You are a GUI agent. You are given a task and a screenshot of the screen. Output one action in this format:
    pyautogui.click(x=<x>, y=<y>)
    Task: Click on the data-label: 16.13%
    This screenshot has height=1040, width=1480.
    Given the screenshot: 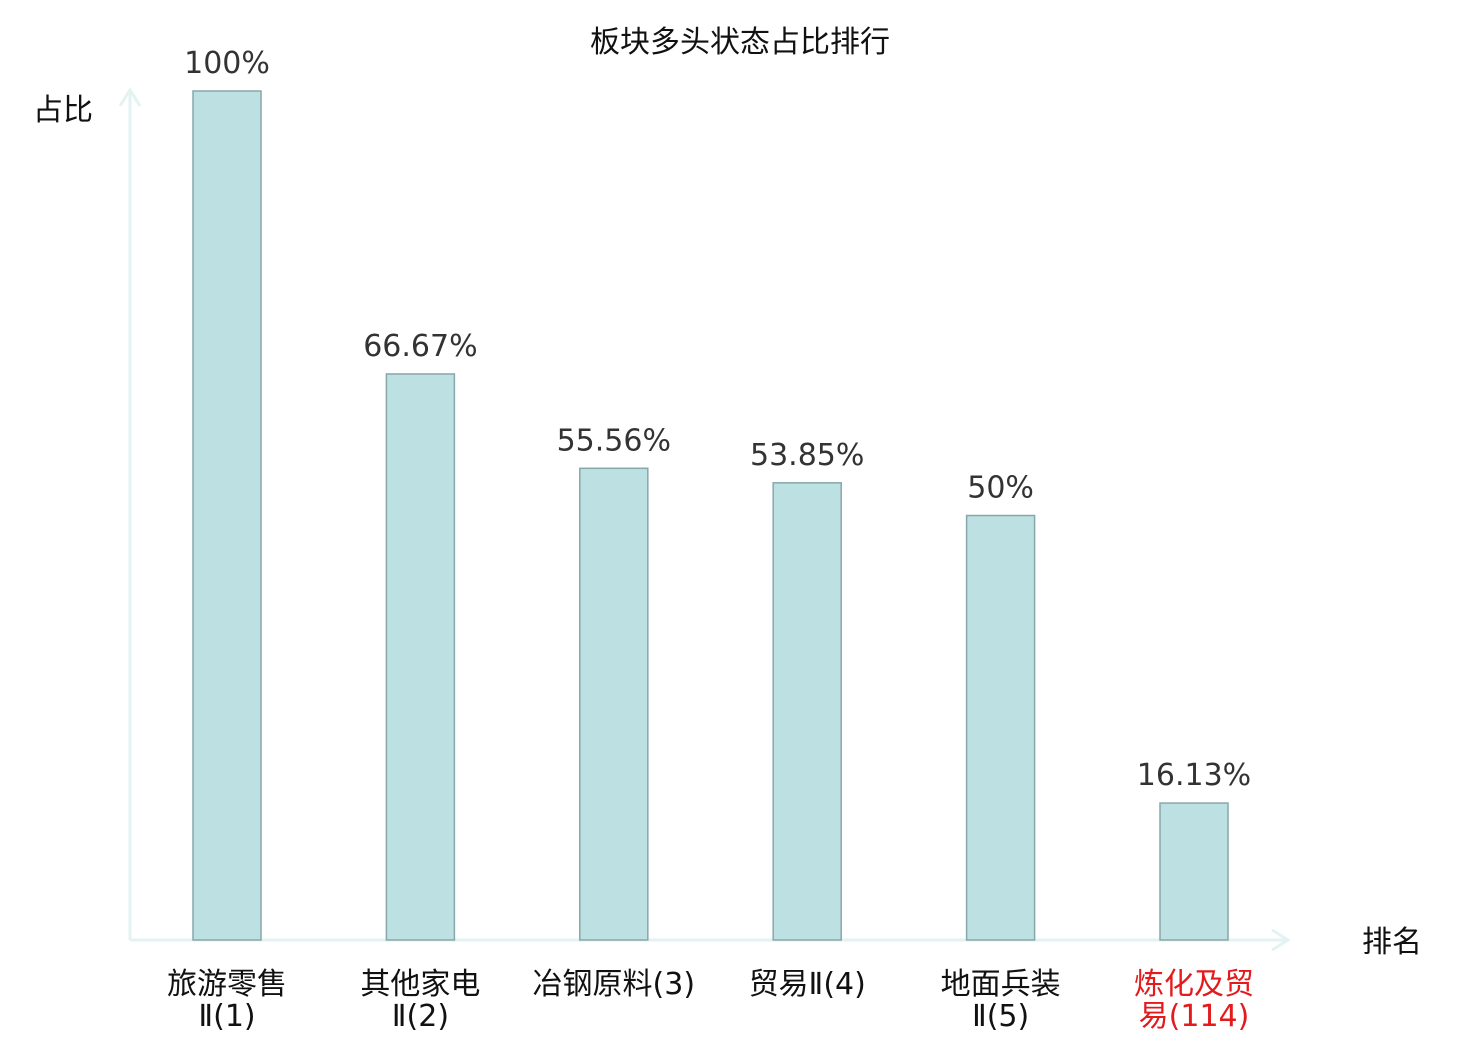 What is the action you would take?
    pyautogui.click(x=1194, y=775)
    